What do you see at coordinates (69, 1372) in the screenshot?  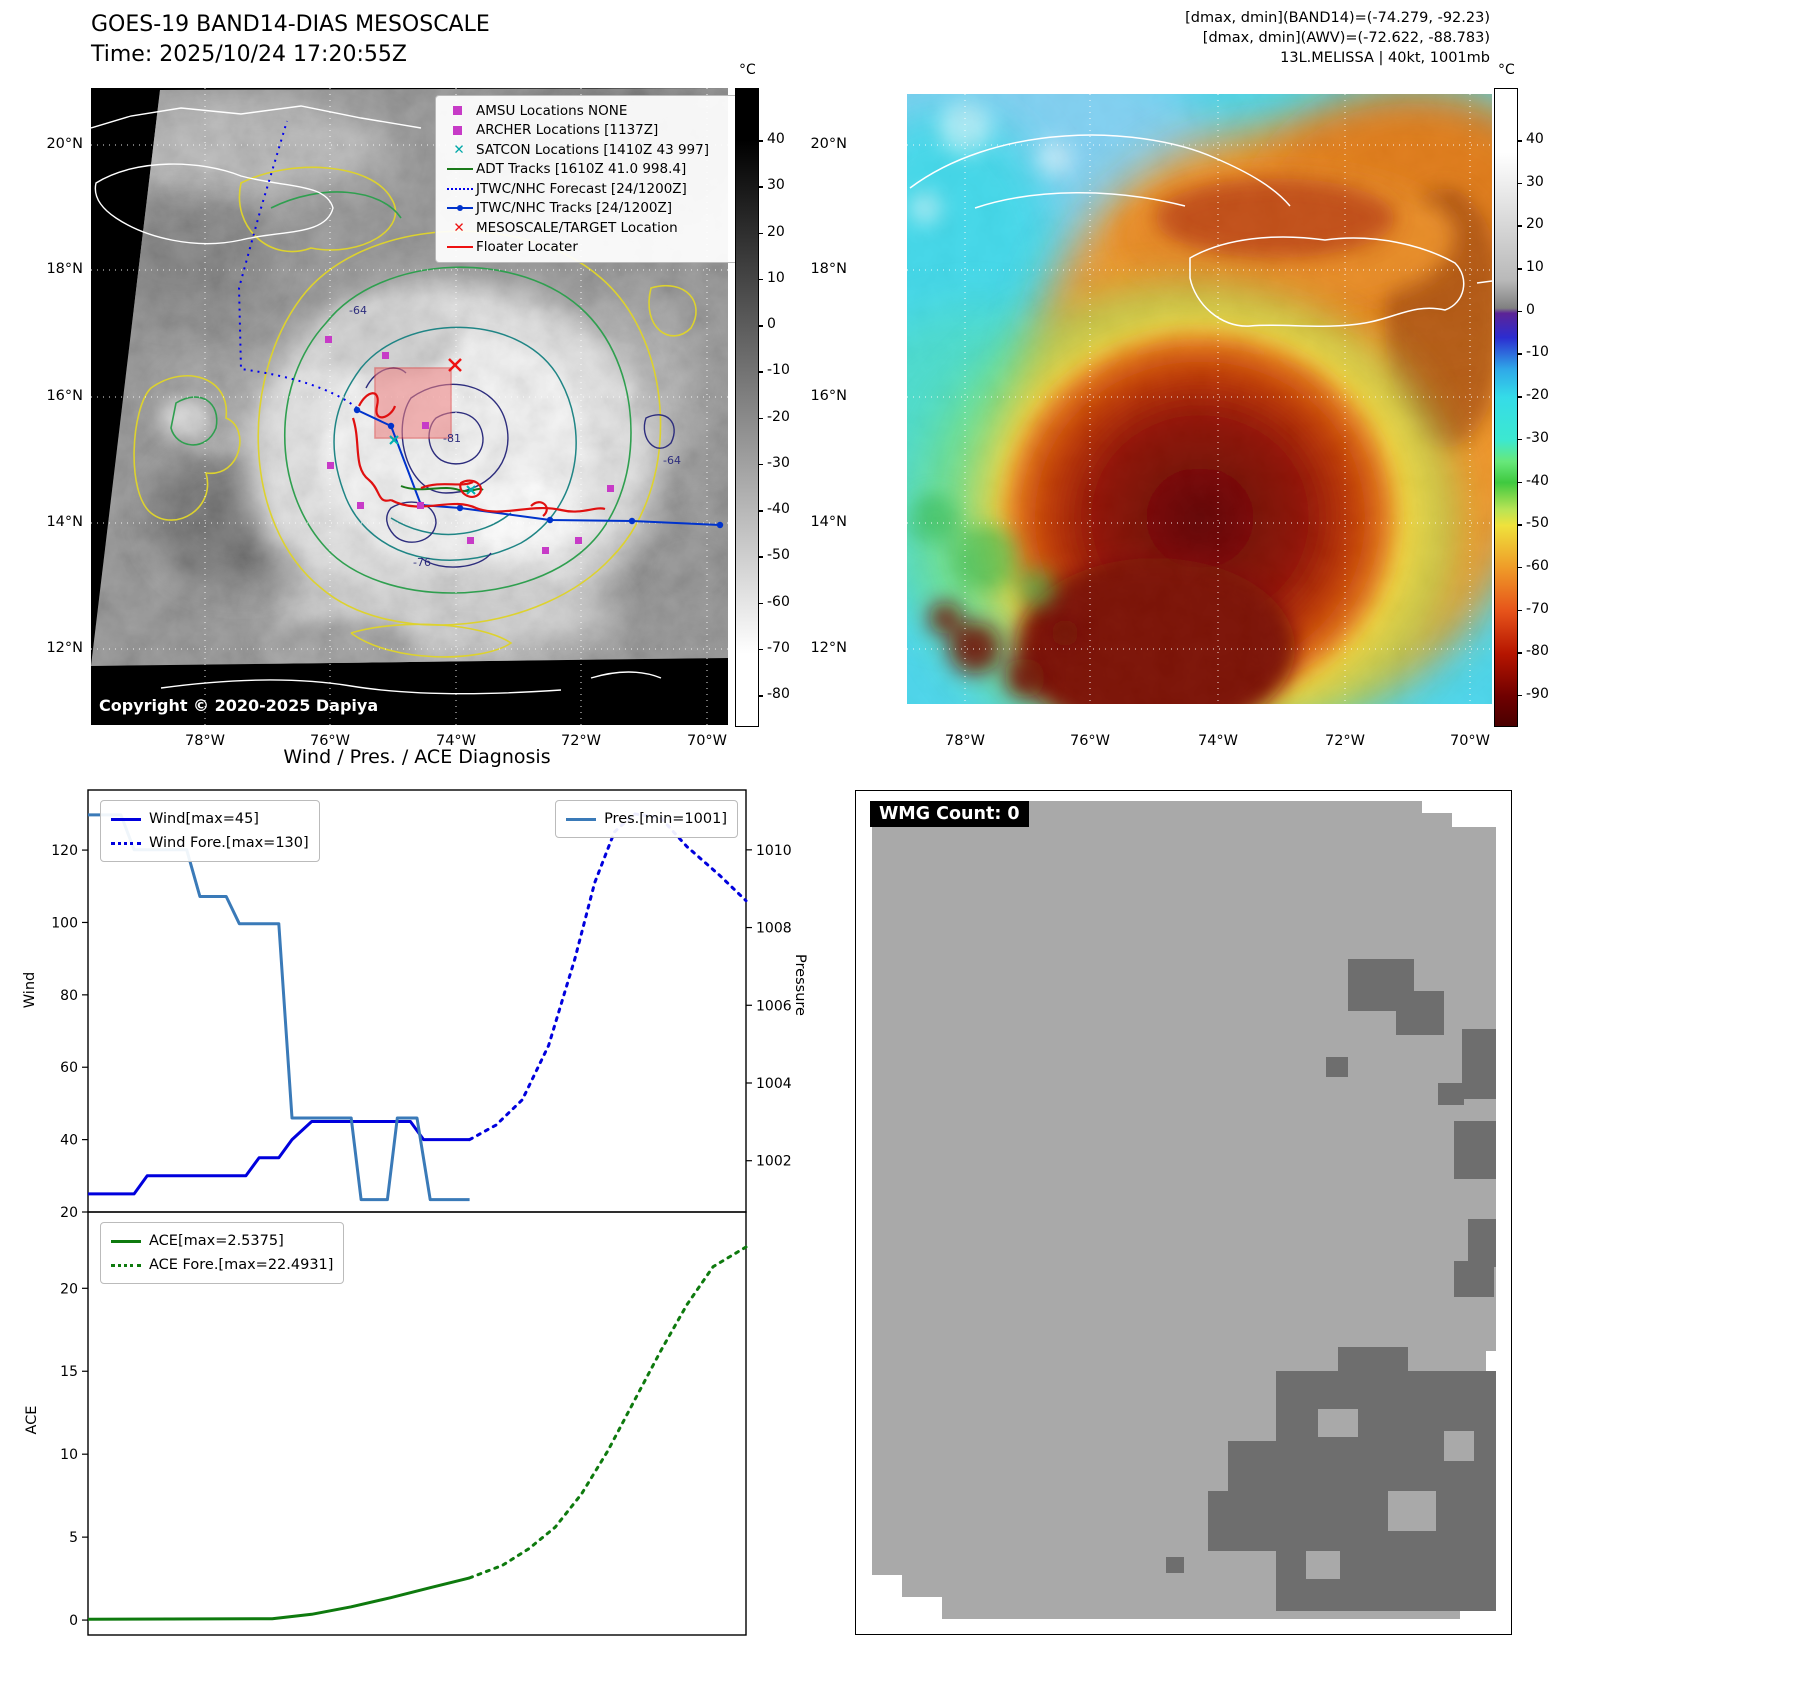 I see `y-tick-label: 15` at bounding box center [69, 1372].